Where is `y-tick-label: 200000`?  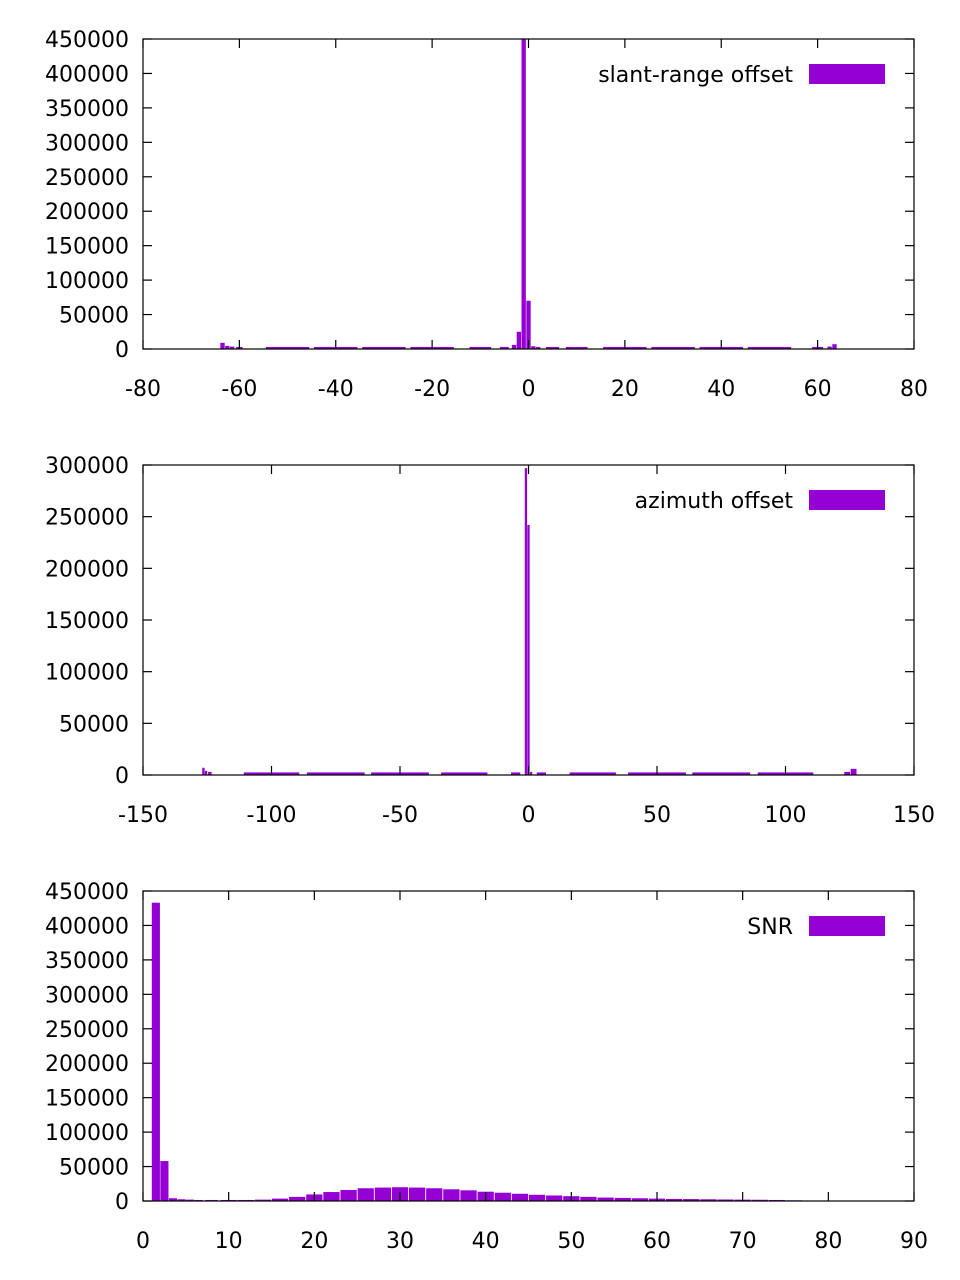 y-tick-label: 200000 is located at coordinates (87, 212).